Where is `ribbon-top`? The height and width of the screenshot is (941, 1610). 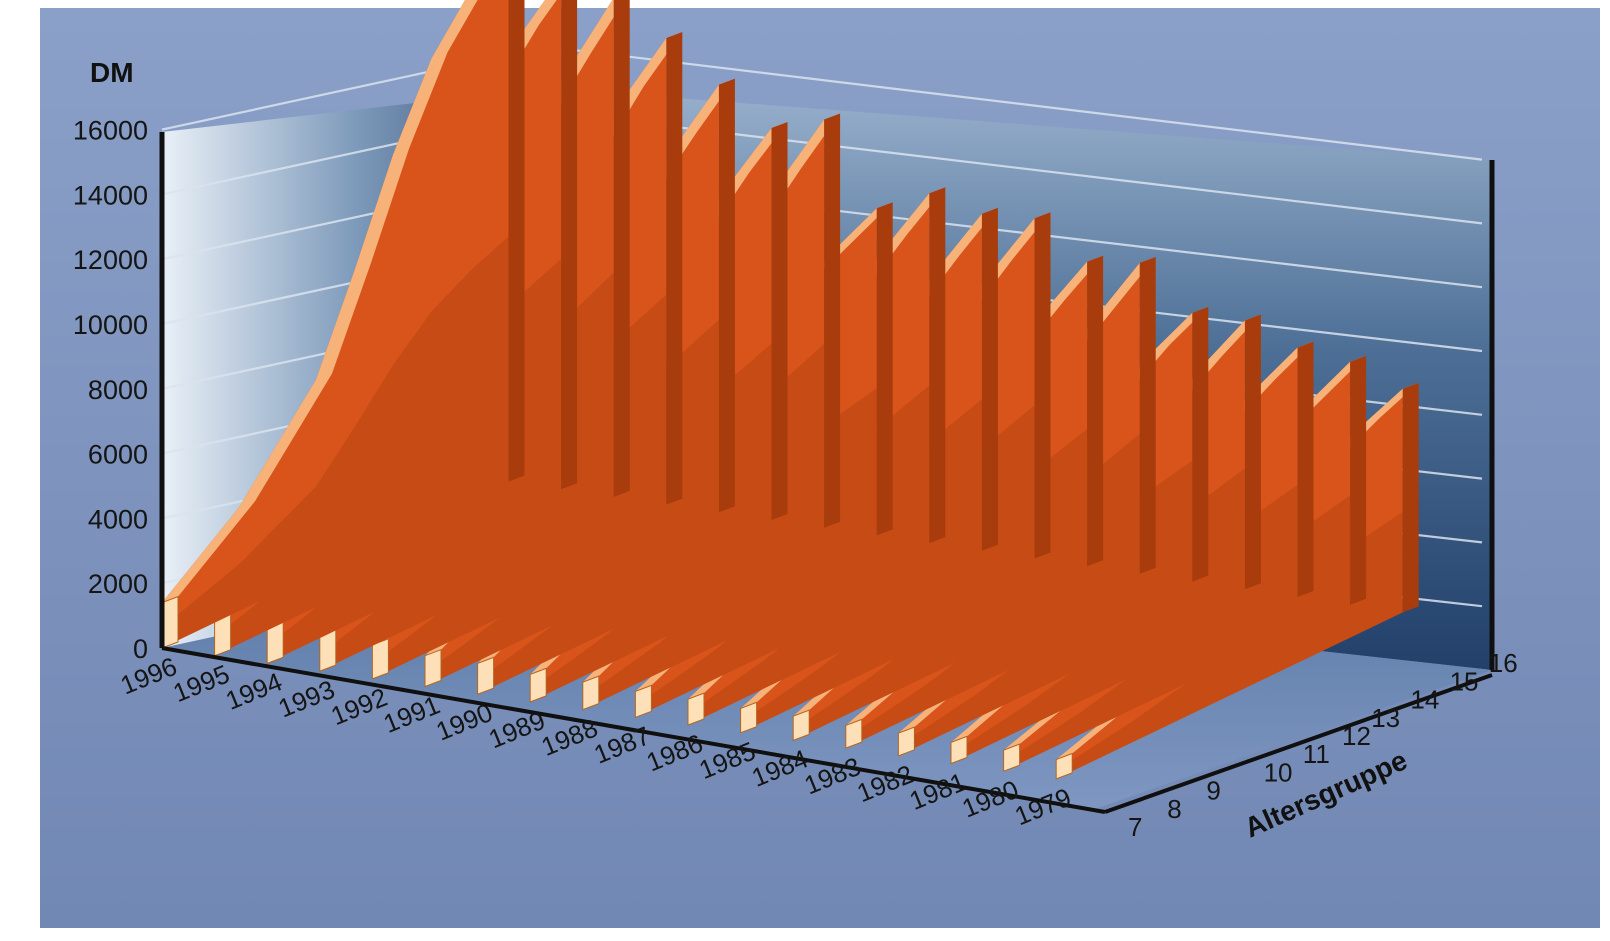
ribbon-top is located at coordinates (320, 301).